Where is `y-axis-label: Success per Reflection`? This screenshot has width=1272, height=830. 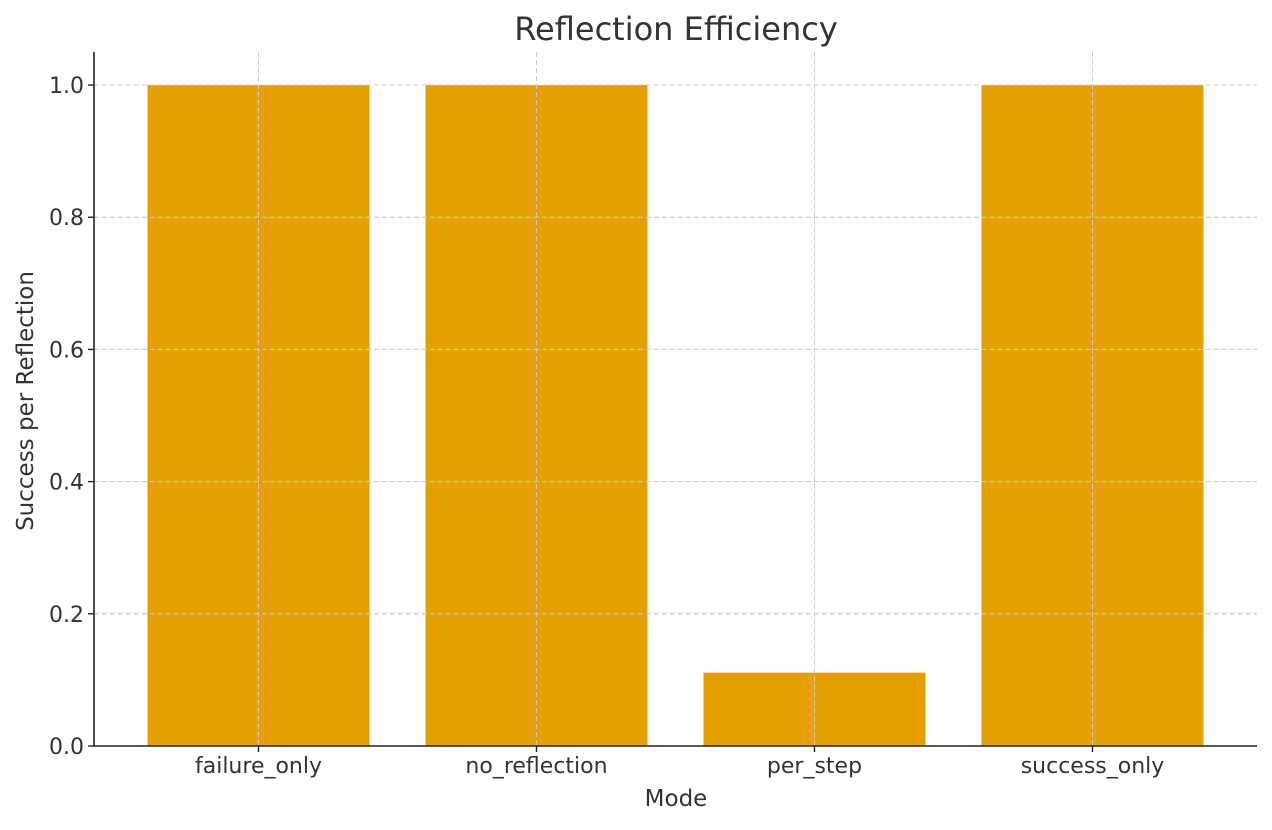
y-axis-label: Success per Reflection is located at coordinates (26, 401).